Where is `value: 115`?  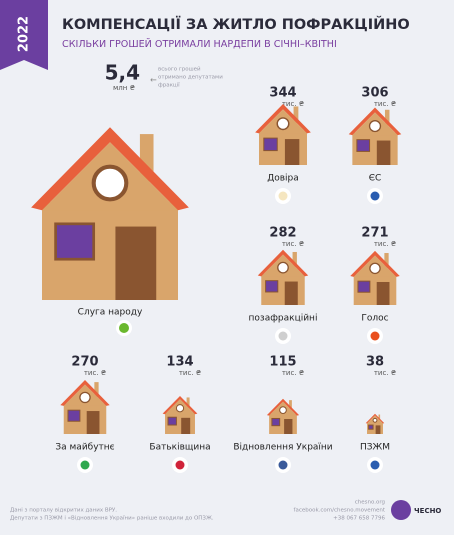 value: 115 is located at coordinates (282, 362).